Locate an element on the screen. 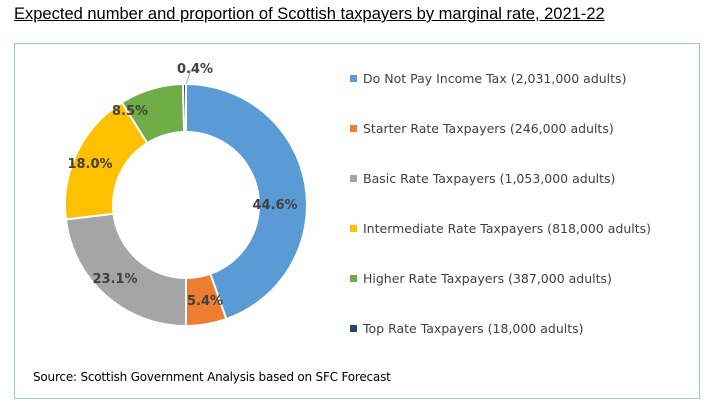 Image resolution: width=722 pixels, height=417 pixels. legend-label: Basic Rate Taxpayers (1,053,000 adults) is located at coordinates (489, 178).